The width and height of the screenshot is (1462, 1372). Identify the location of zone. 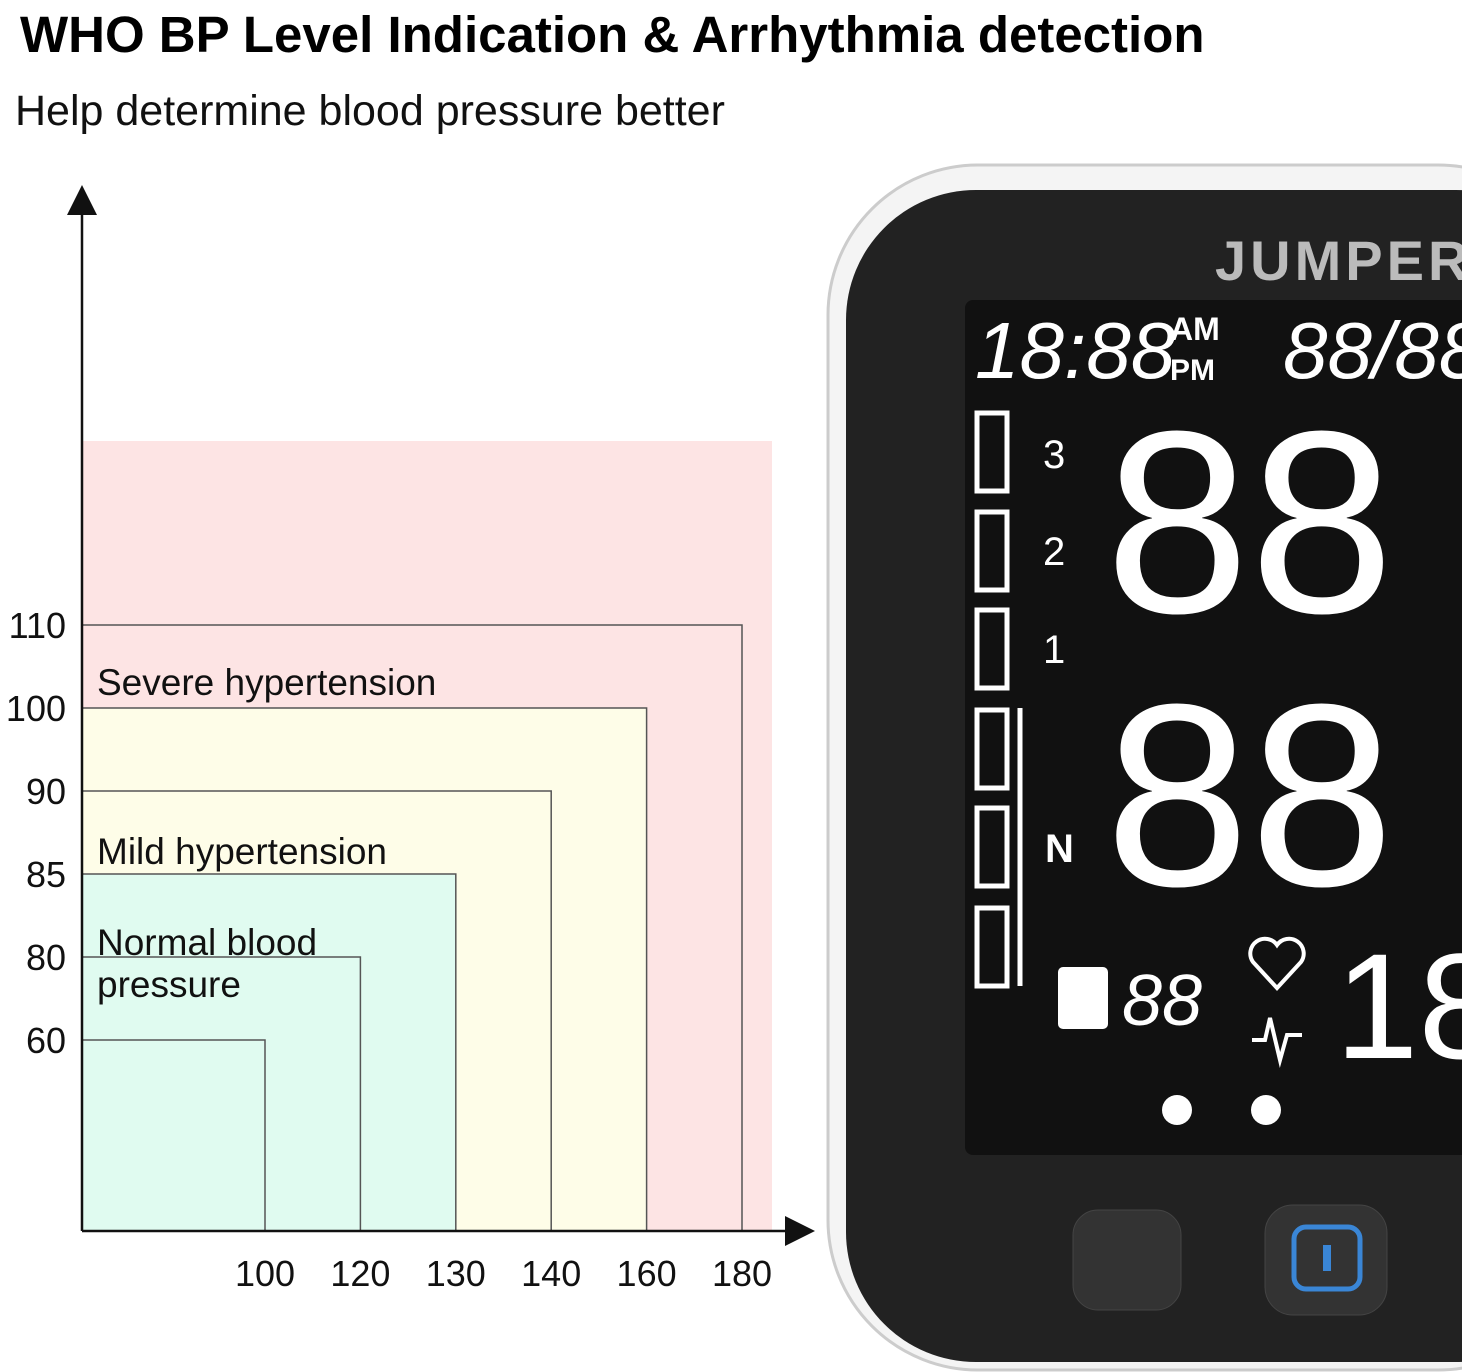
(269, 1052).